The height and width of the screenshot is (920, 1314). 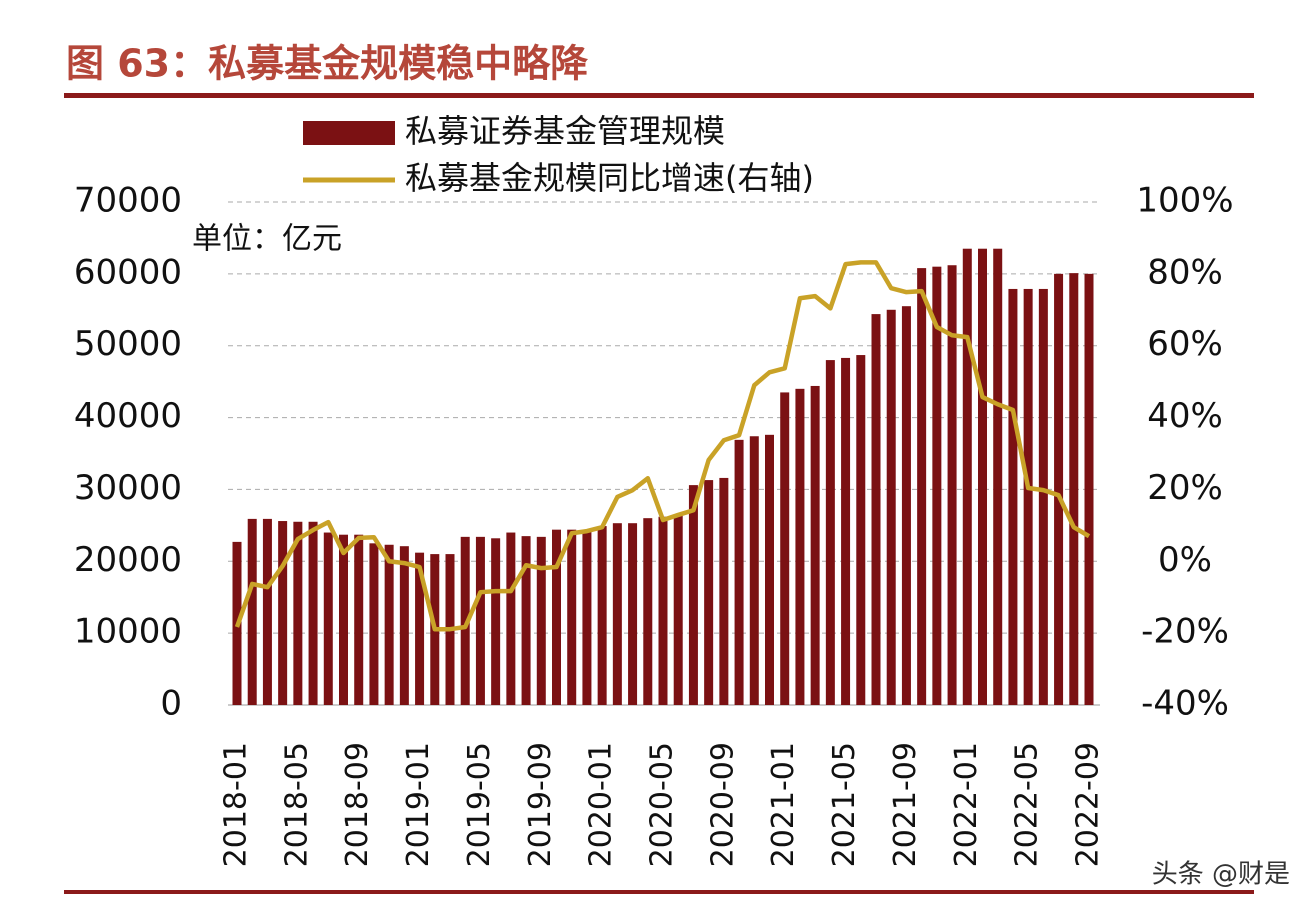 I want to click on unit-label: 单位：亿元, so click(x=267, y=239).